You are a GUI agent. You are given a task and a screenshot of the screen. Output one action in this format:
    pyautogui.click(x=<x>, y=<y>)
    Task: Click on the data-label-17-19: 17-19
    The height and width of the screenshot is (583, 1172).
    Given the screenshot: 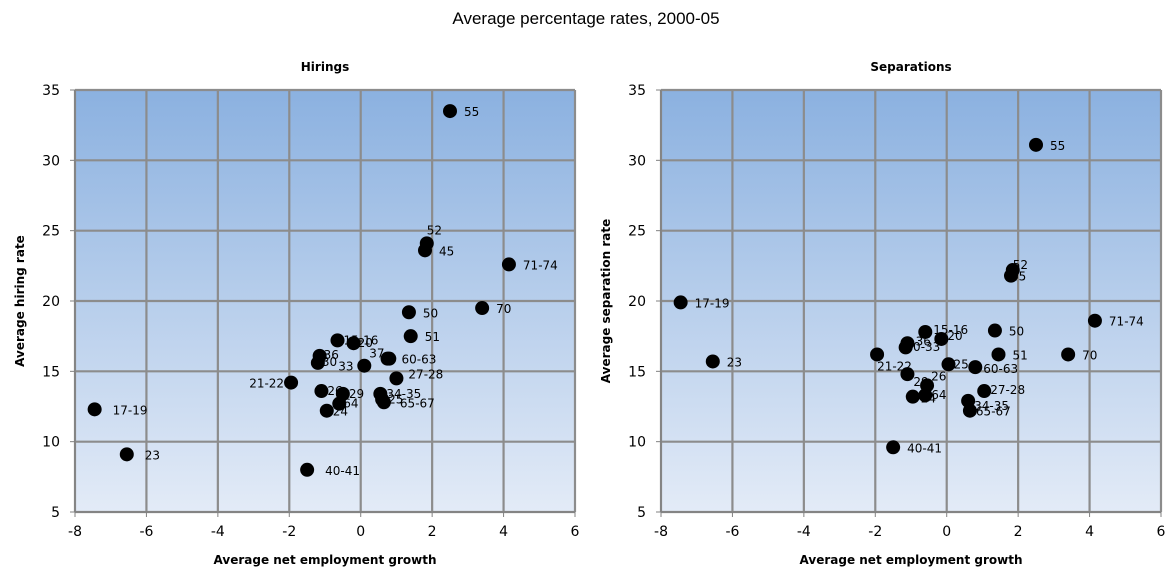 What is the action you would take?
    pyautogui.click(x=130, y=410)
    